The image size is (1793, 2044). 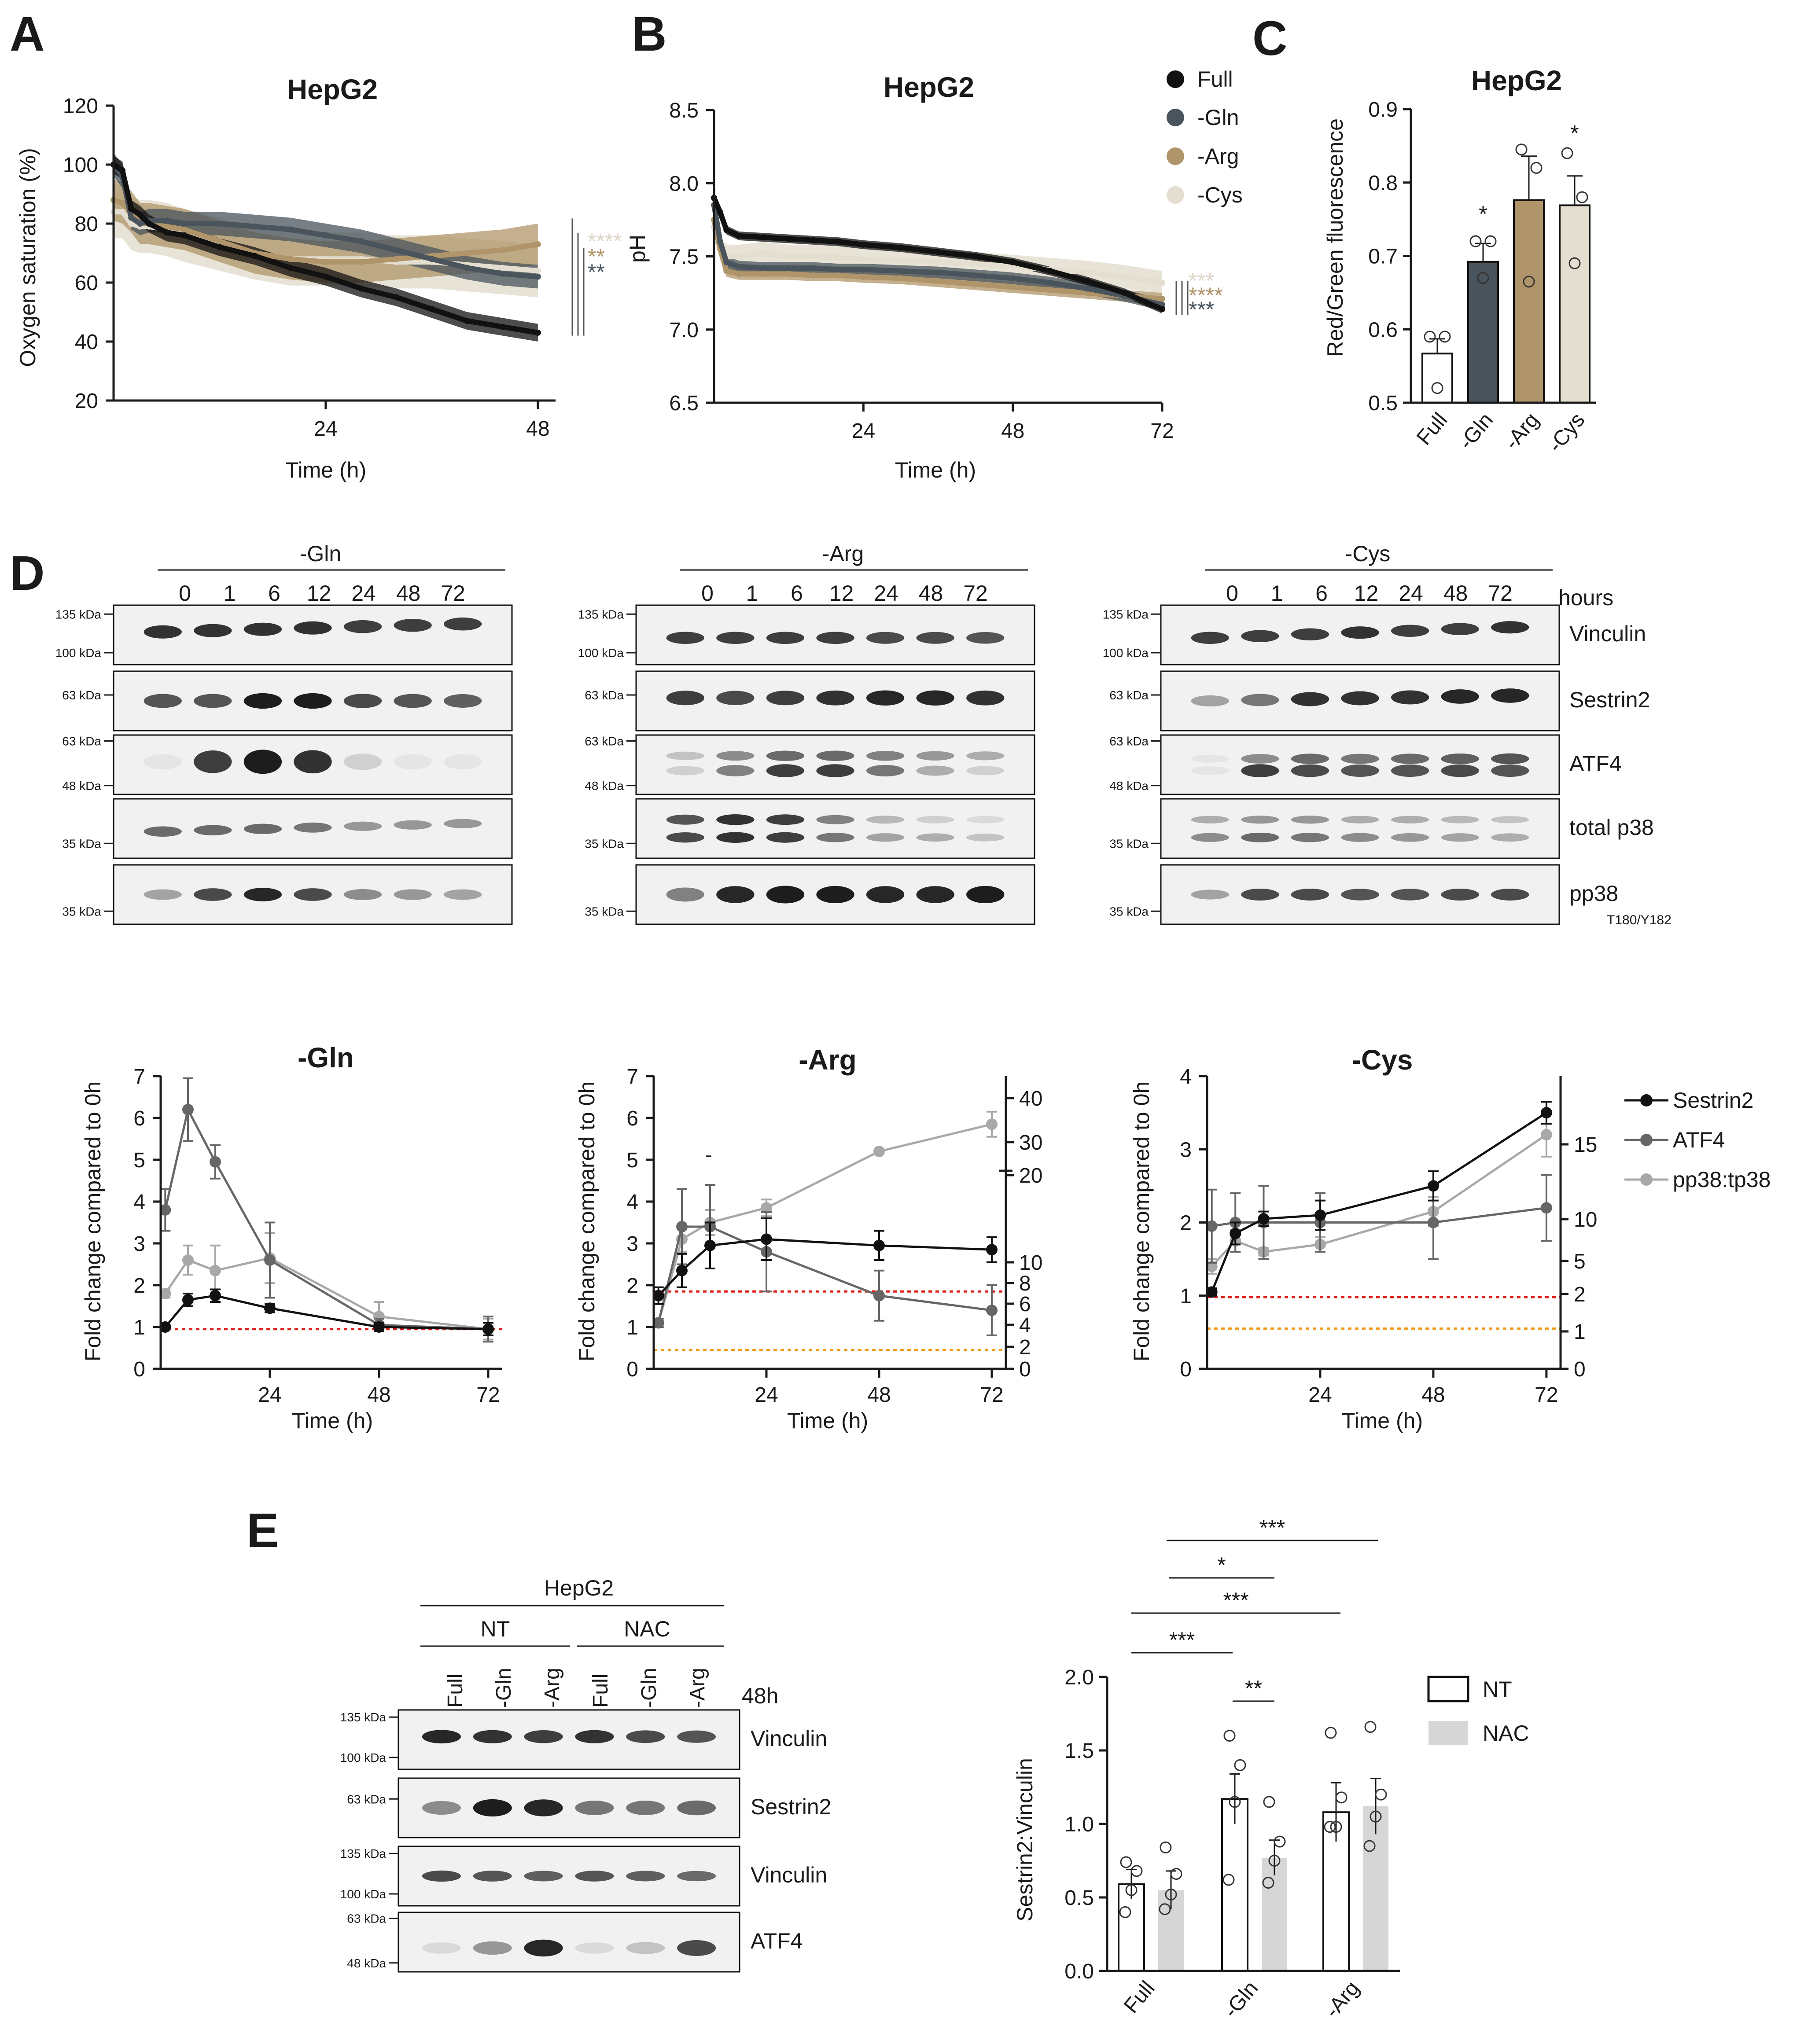 I want to click on chart-d-arg-ytick-label: 3, so click(x=632, y=1244).